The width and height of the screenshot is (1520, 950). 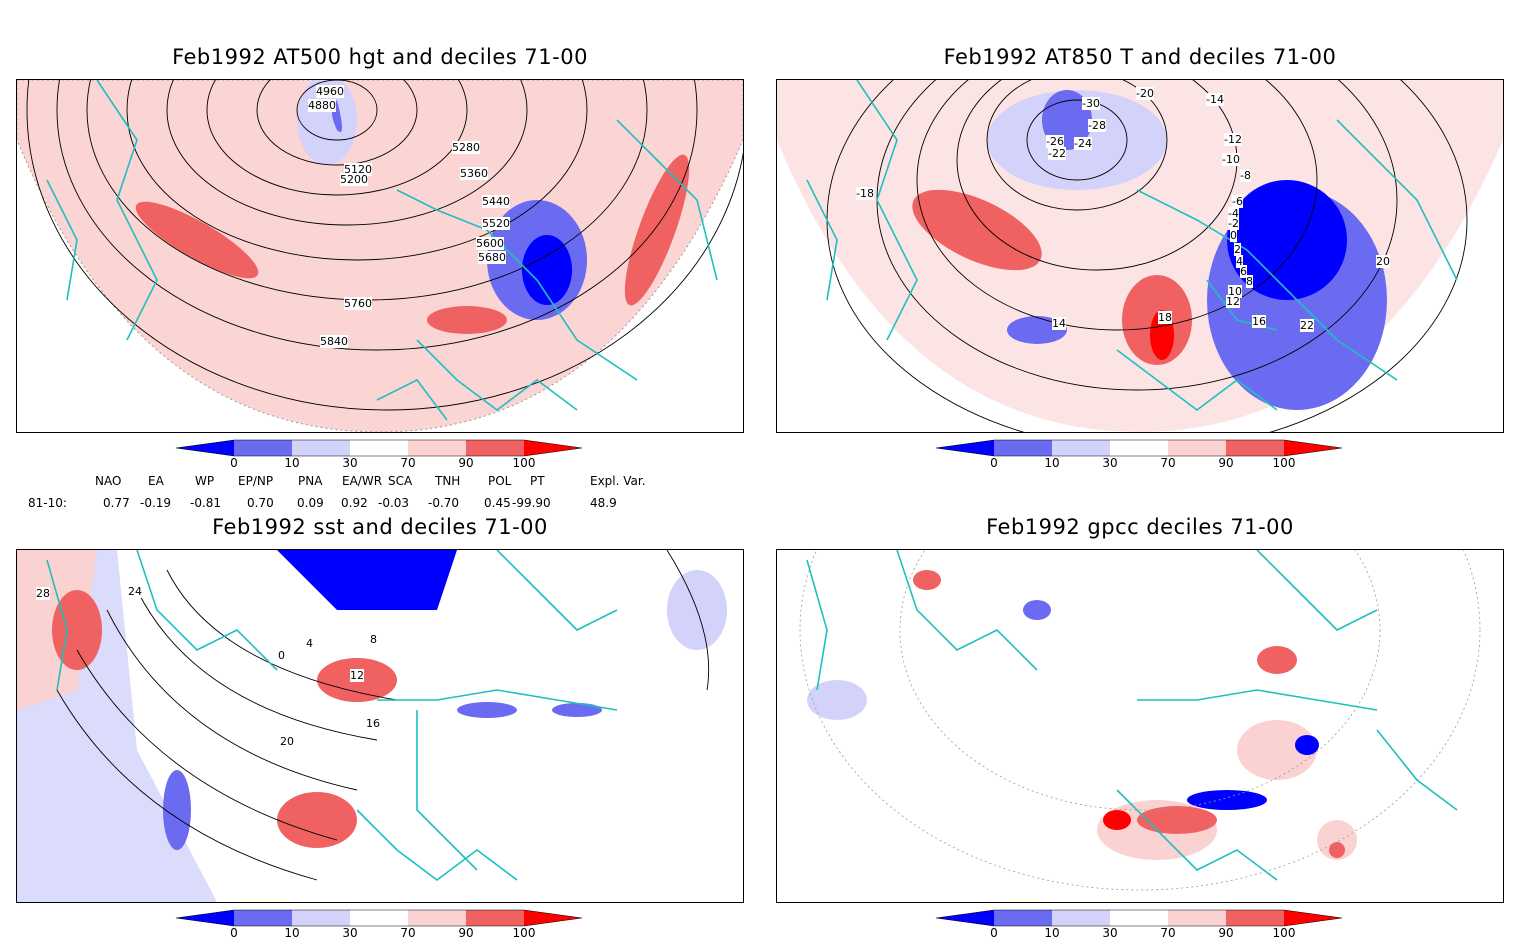 I want to click on colorbar-sst: 0 10 30 70 90 100, so click(x=385, y=929).